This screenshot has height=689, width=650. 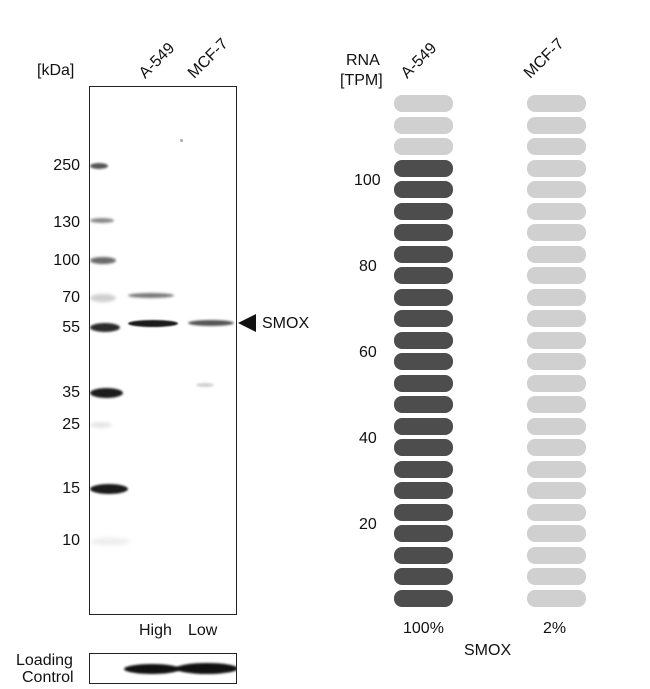 I want to click on sample-band-smox-a549, so click(x=153, y=323).